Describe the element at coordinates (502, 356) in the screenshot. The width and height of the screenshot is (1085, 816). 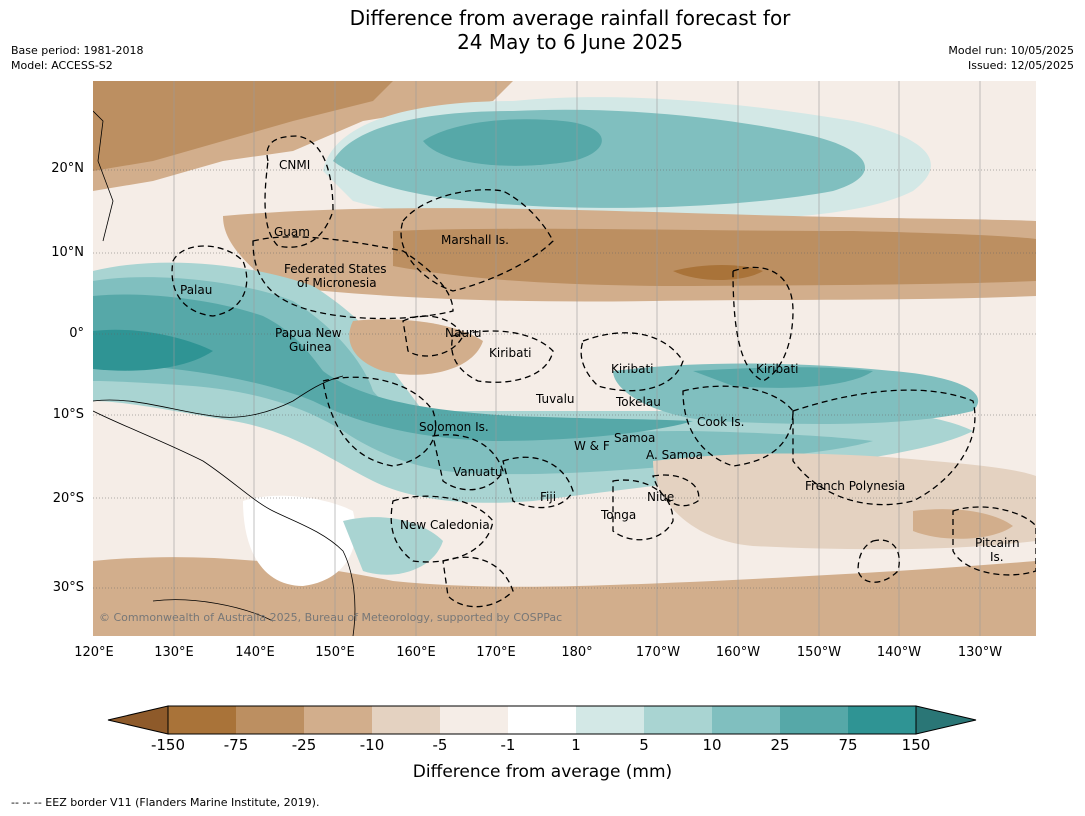
I see `eez-kiribati-west` at that location.